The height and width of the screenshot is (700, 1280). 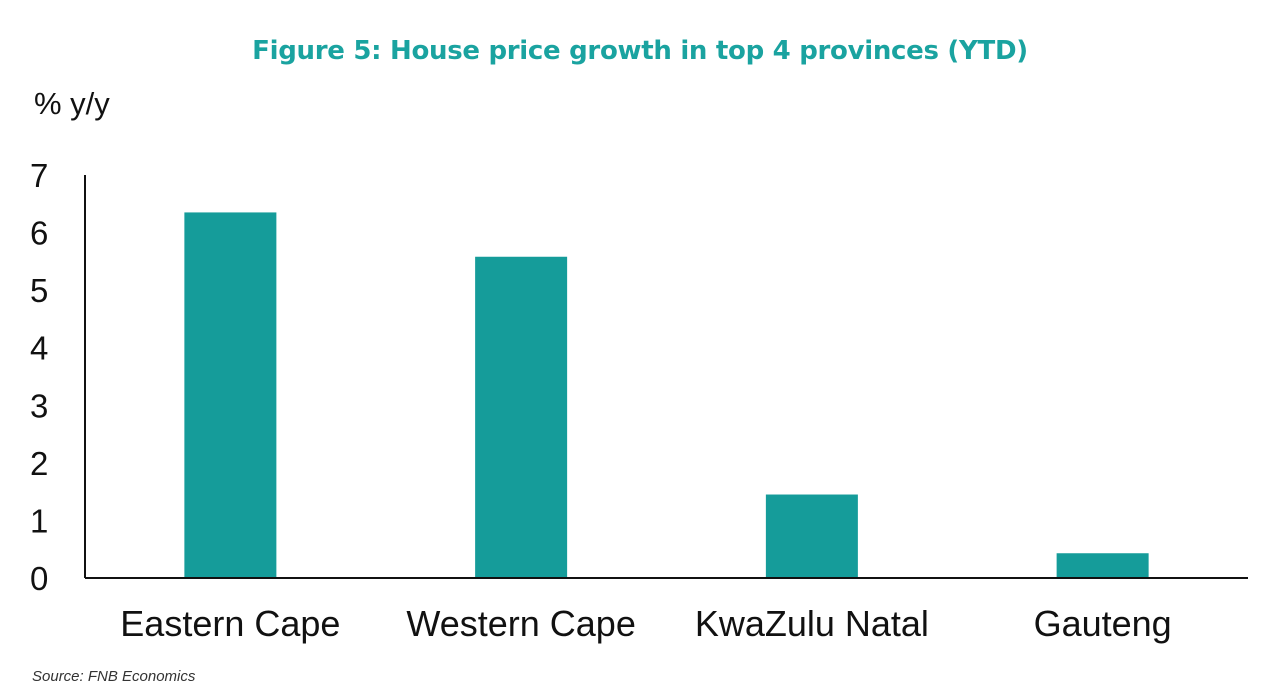 I want to click on y-tick-label: 0, so click(x=39, y=578).